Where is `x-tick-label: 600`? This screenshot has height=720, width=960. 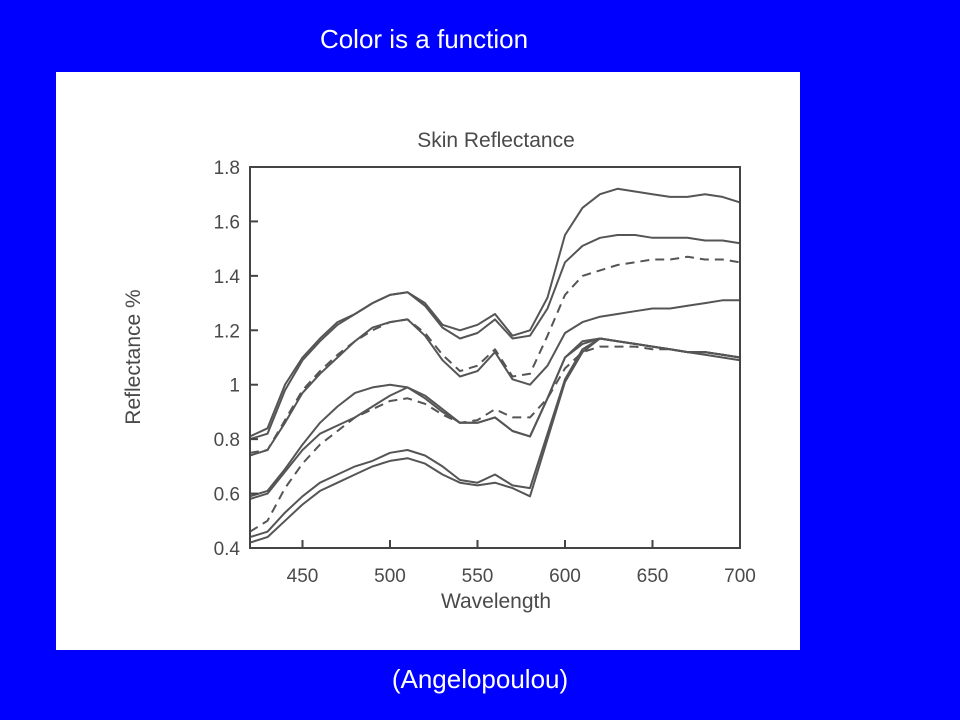 x-tick-label: 600 is located at coordinates (565, 576).